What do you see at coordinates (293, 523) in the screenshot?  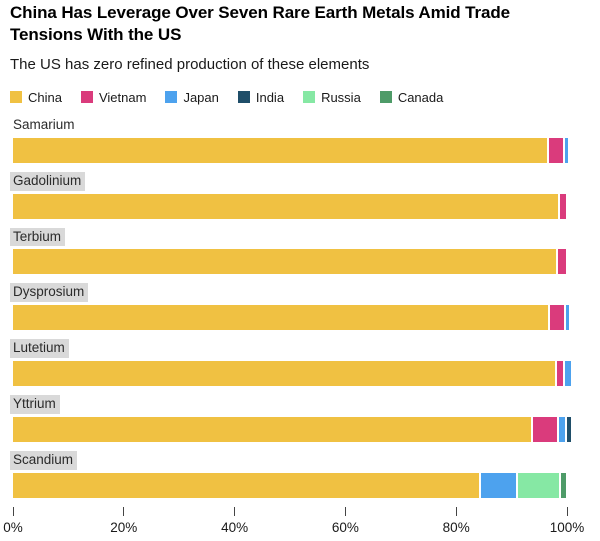 I see `x-axis: 0% 20% 40% 60% 80% 100%` at bounding box center [293, 523].